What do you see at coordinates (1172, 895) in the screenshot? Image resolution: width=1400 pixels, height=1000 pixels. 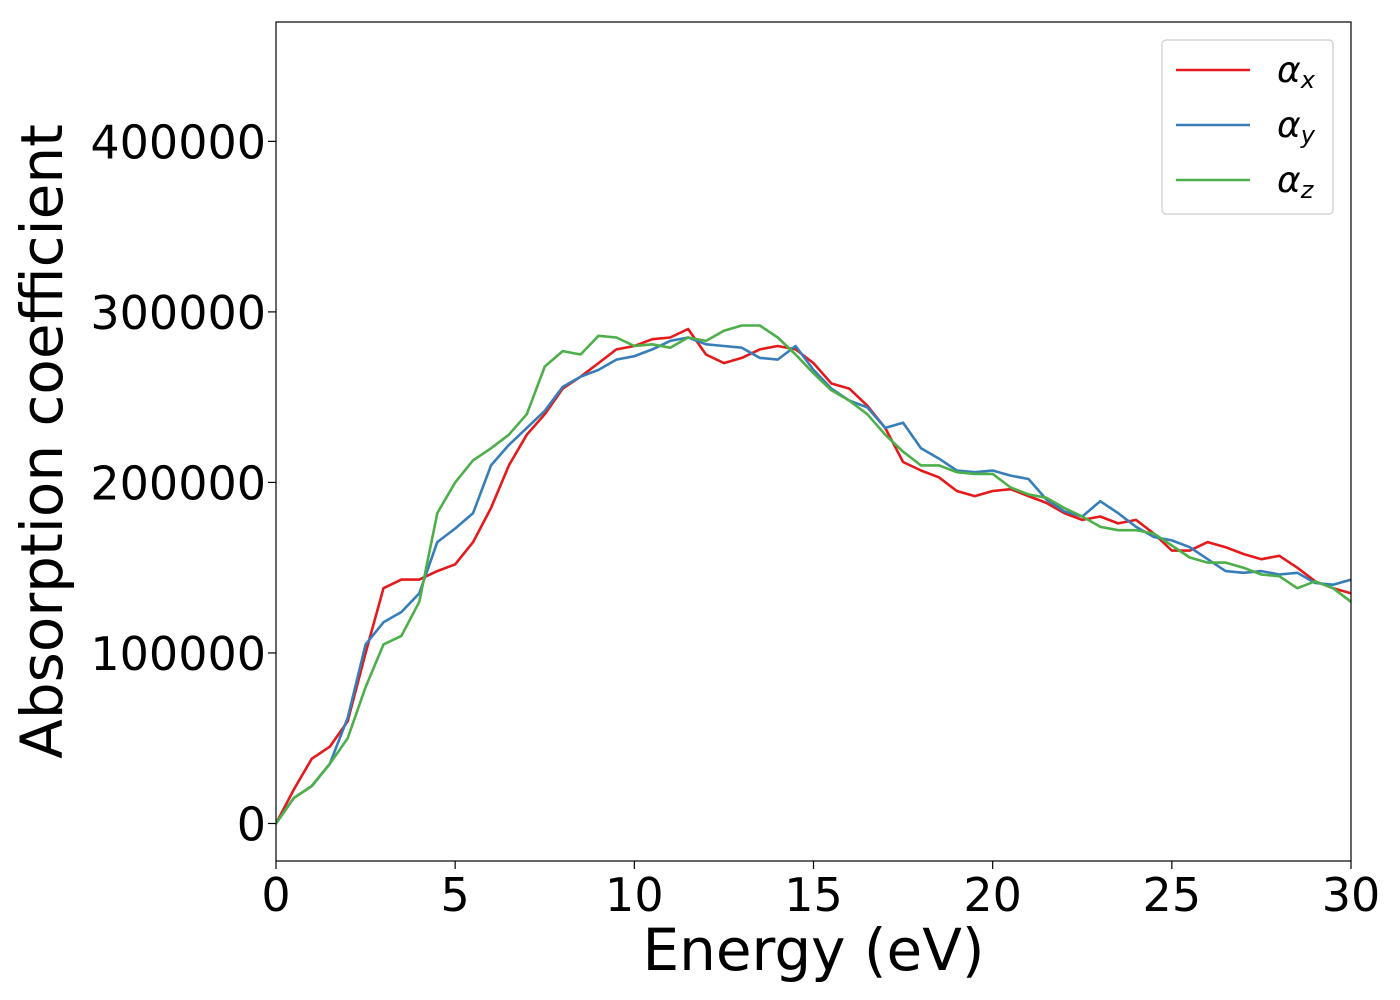 I see `x-tick-label: 25` at bounding box center [1172, 895].